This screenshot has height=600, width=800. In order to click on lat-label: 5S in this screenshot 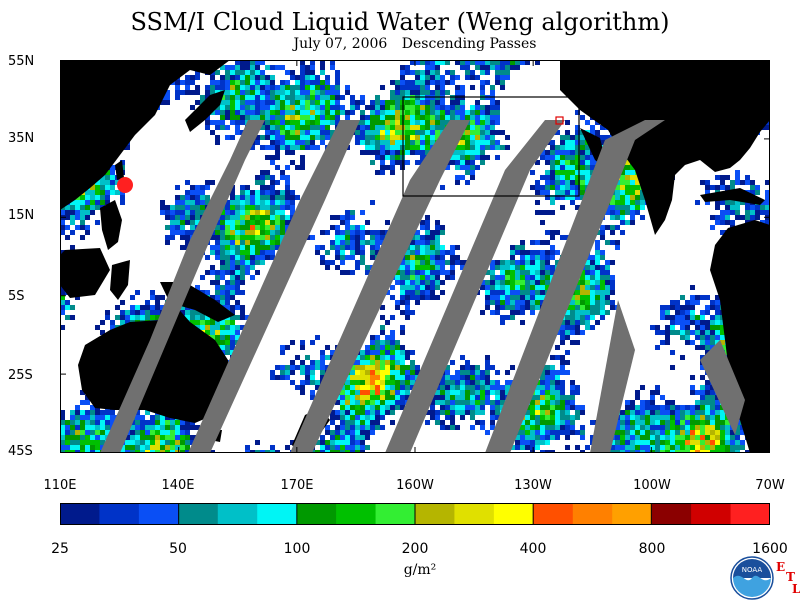, I will do `click(16, 296)`.